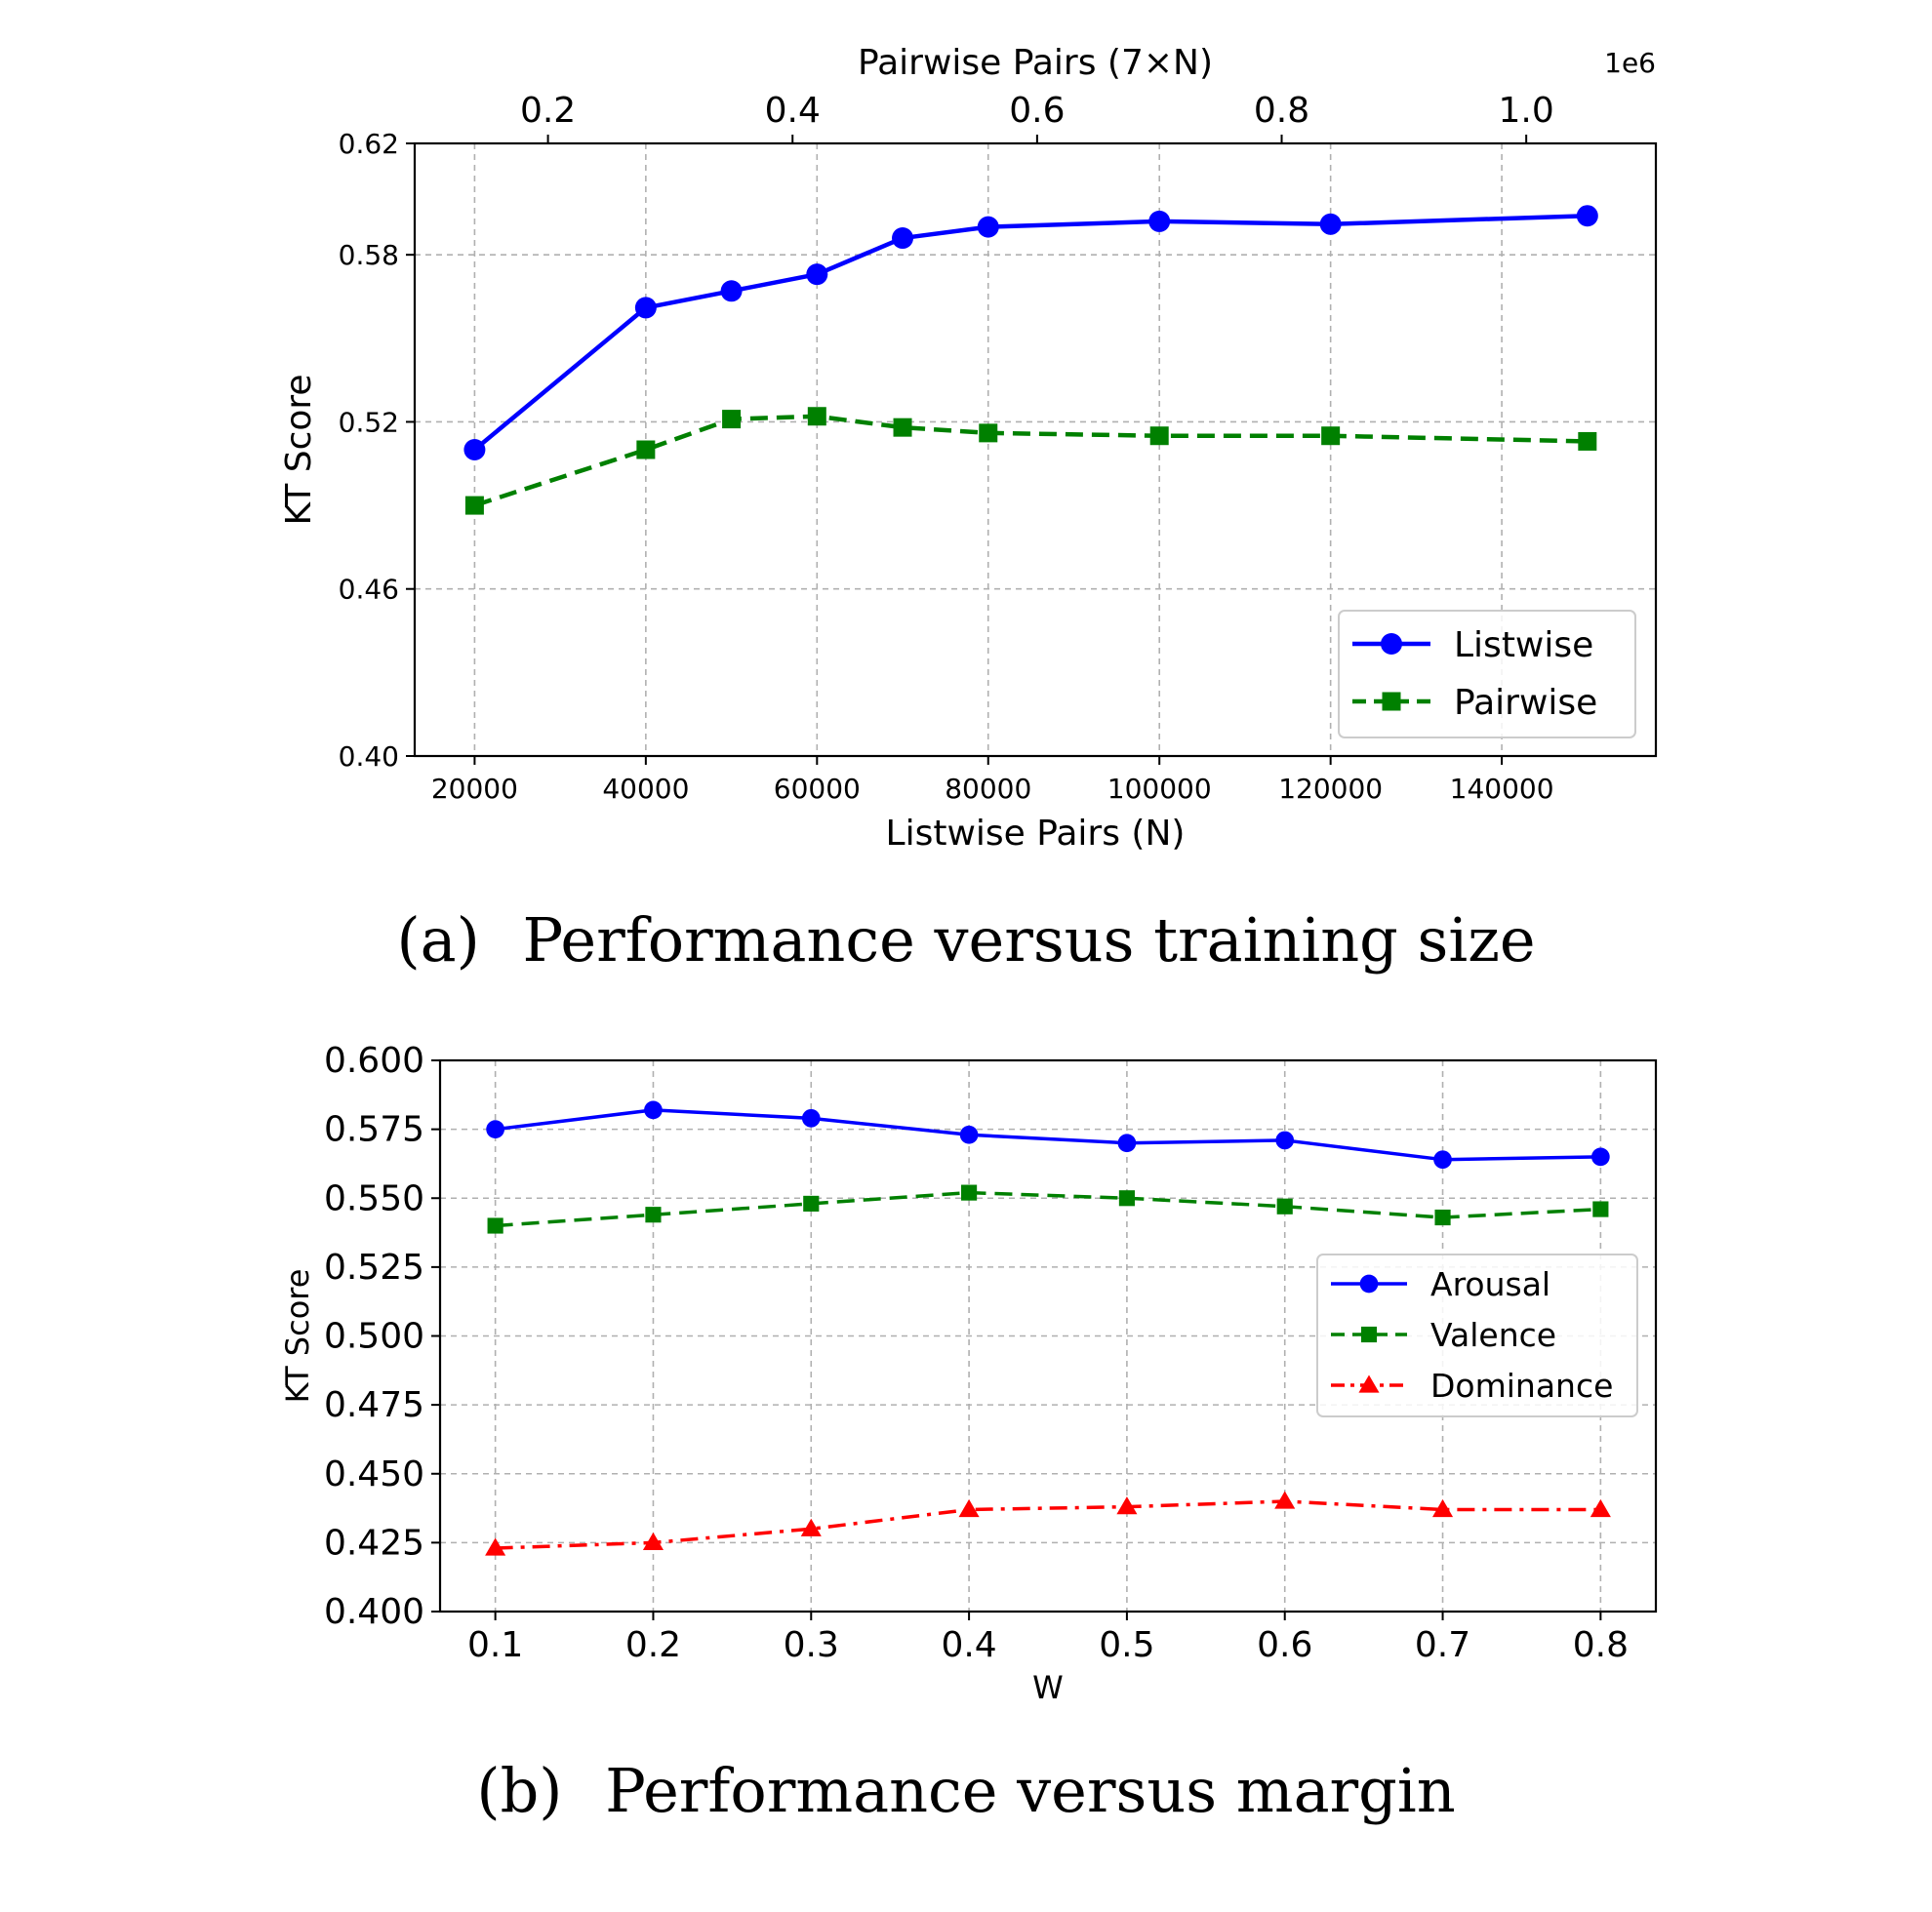 This screenshot has height=1912, width=1932. I want to click on legend-marker-listwise, so click(1391, 644).